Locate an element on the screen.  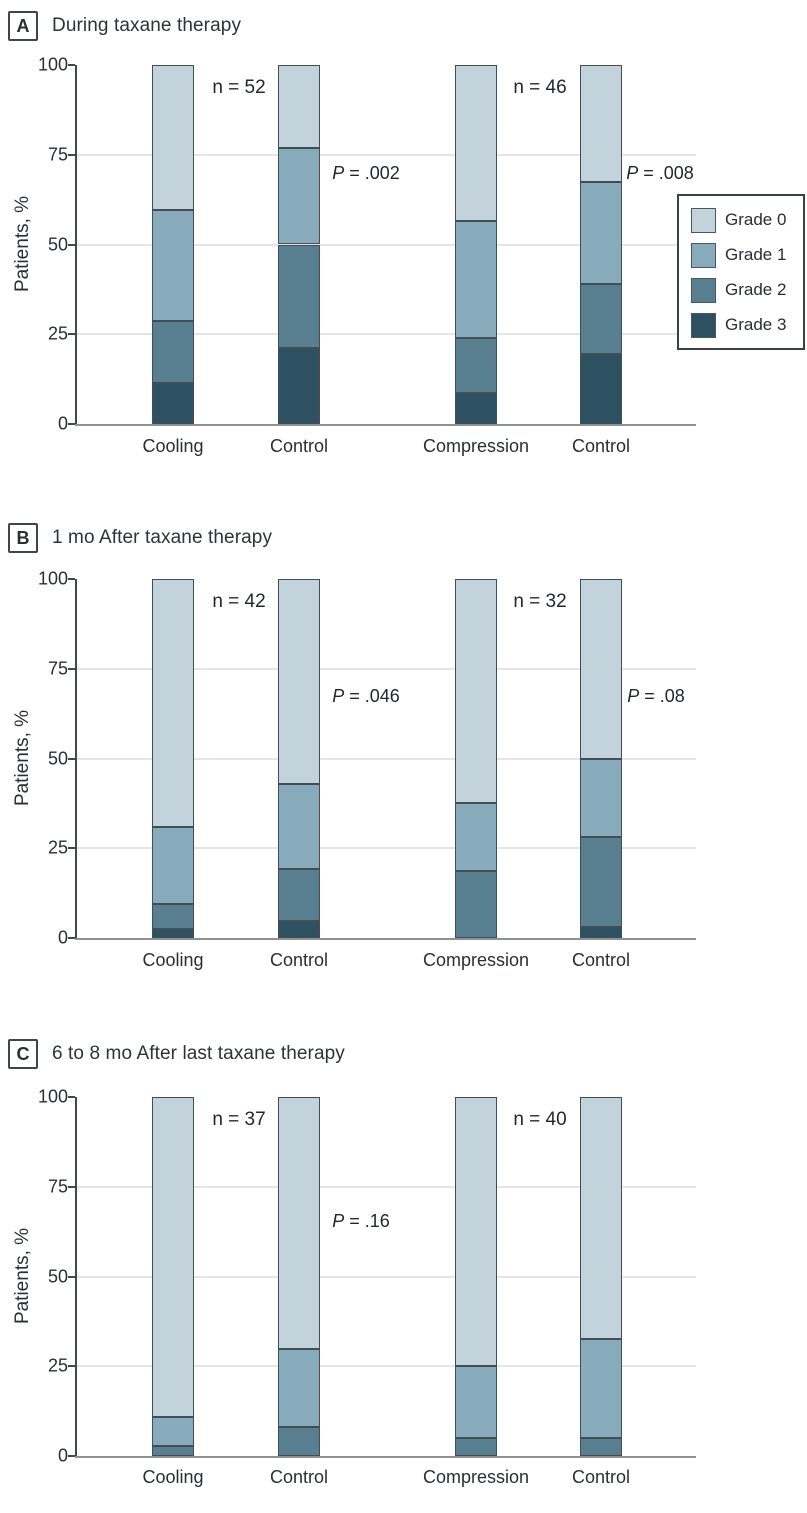
bar-segment-grade-3-cooling is located at coordinates (173, 403).